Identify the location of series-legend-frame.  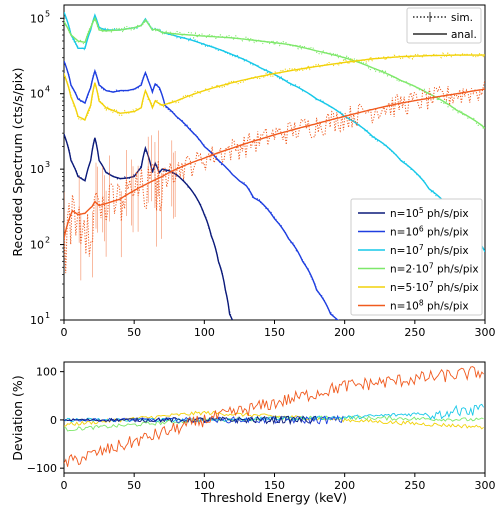
(416, 257).